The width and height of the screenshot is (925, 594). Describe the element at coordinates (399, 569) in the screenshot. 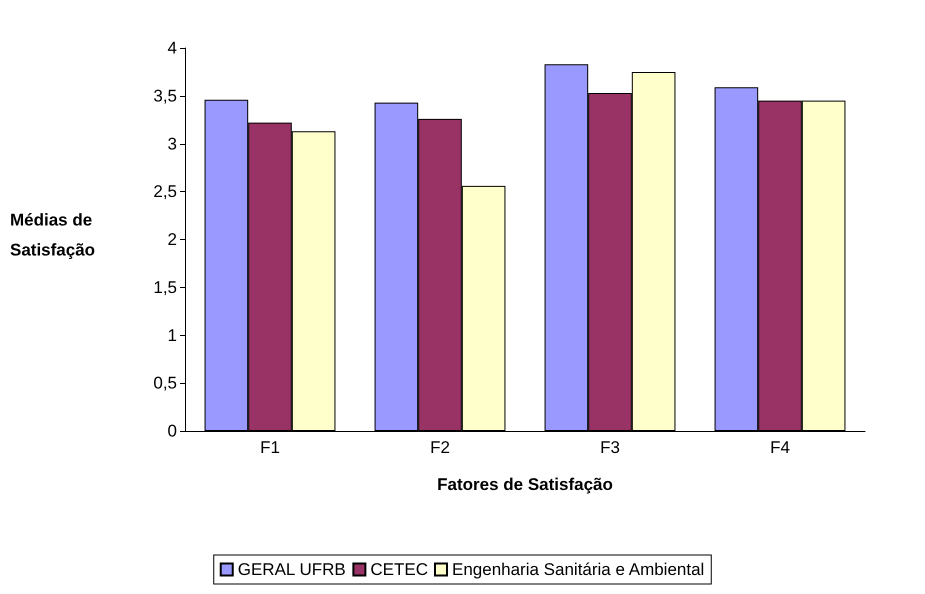

I see `legend-label: CETEC` at that location.